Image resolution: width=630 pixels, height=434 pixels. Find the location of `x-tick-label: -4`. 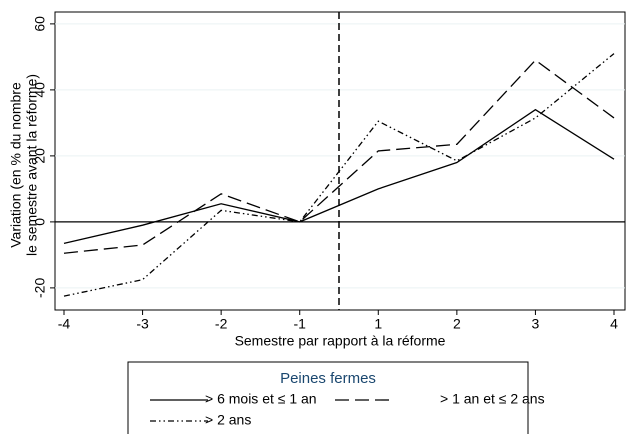

x-tick-label: -4 is located at coordinates (64, 324).